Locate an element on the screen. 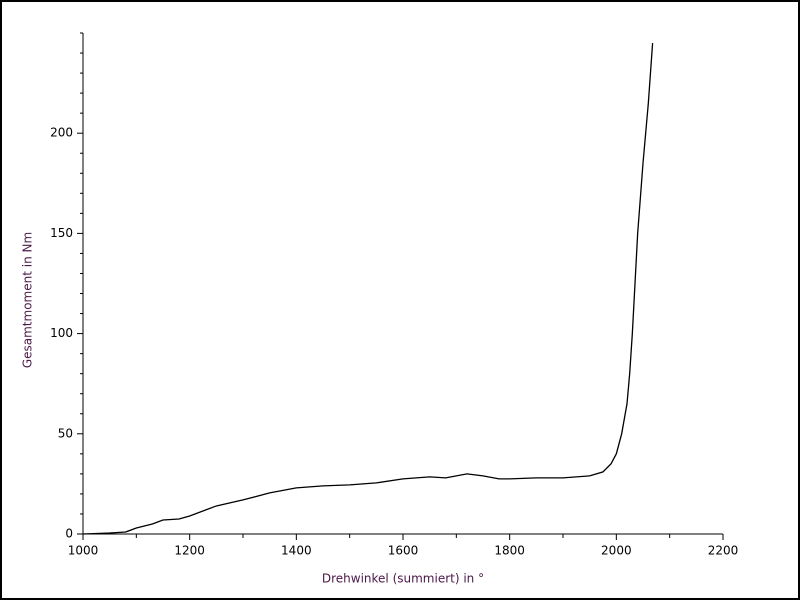 The height and width of the screenshot is (600, 800). y-tick-label: 150 is located at coordinates (61, 233).